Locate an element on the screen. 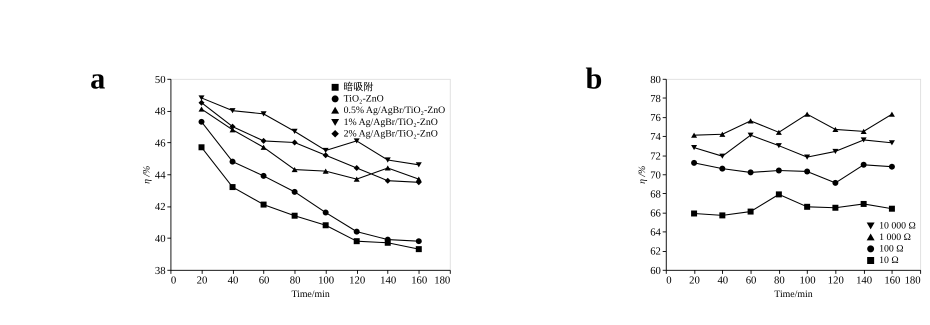 This screenshot has width=930, height=325. y-tick-label: 76 is located at coordinates (656, 118).